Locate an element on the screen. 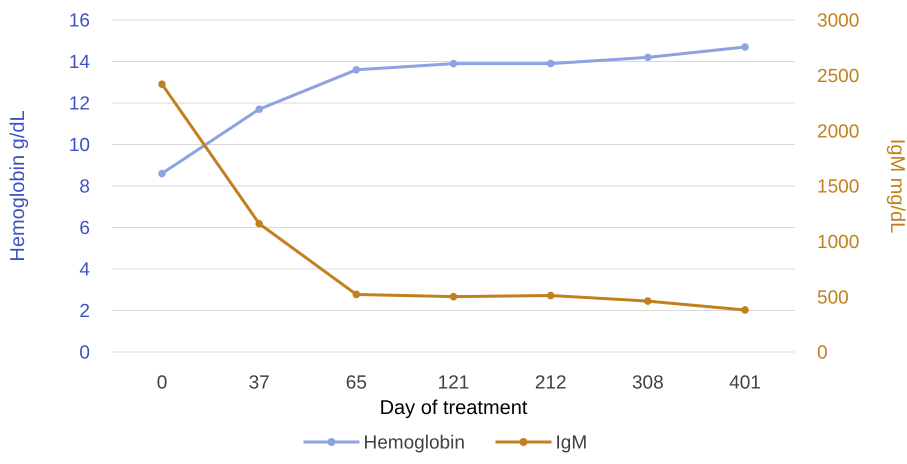 Image resolution: width=907 pixels, height=464 pixels. x-tick-label: 308 is located at coordinates (648, 383).